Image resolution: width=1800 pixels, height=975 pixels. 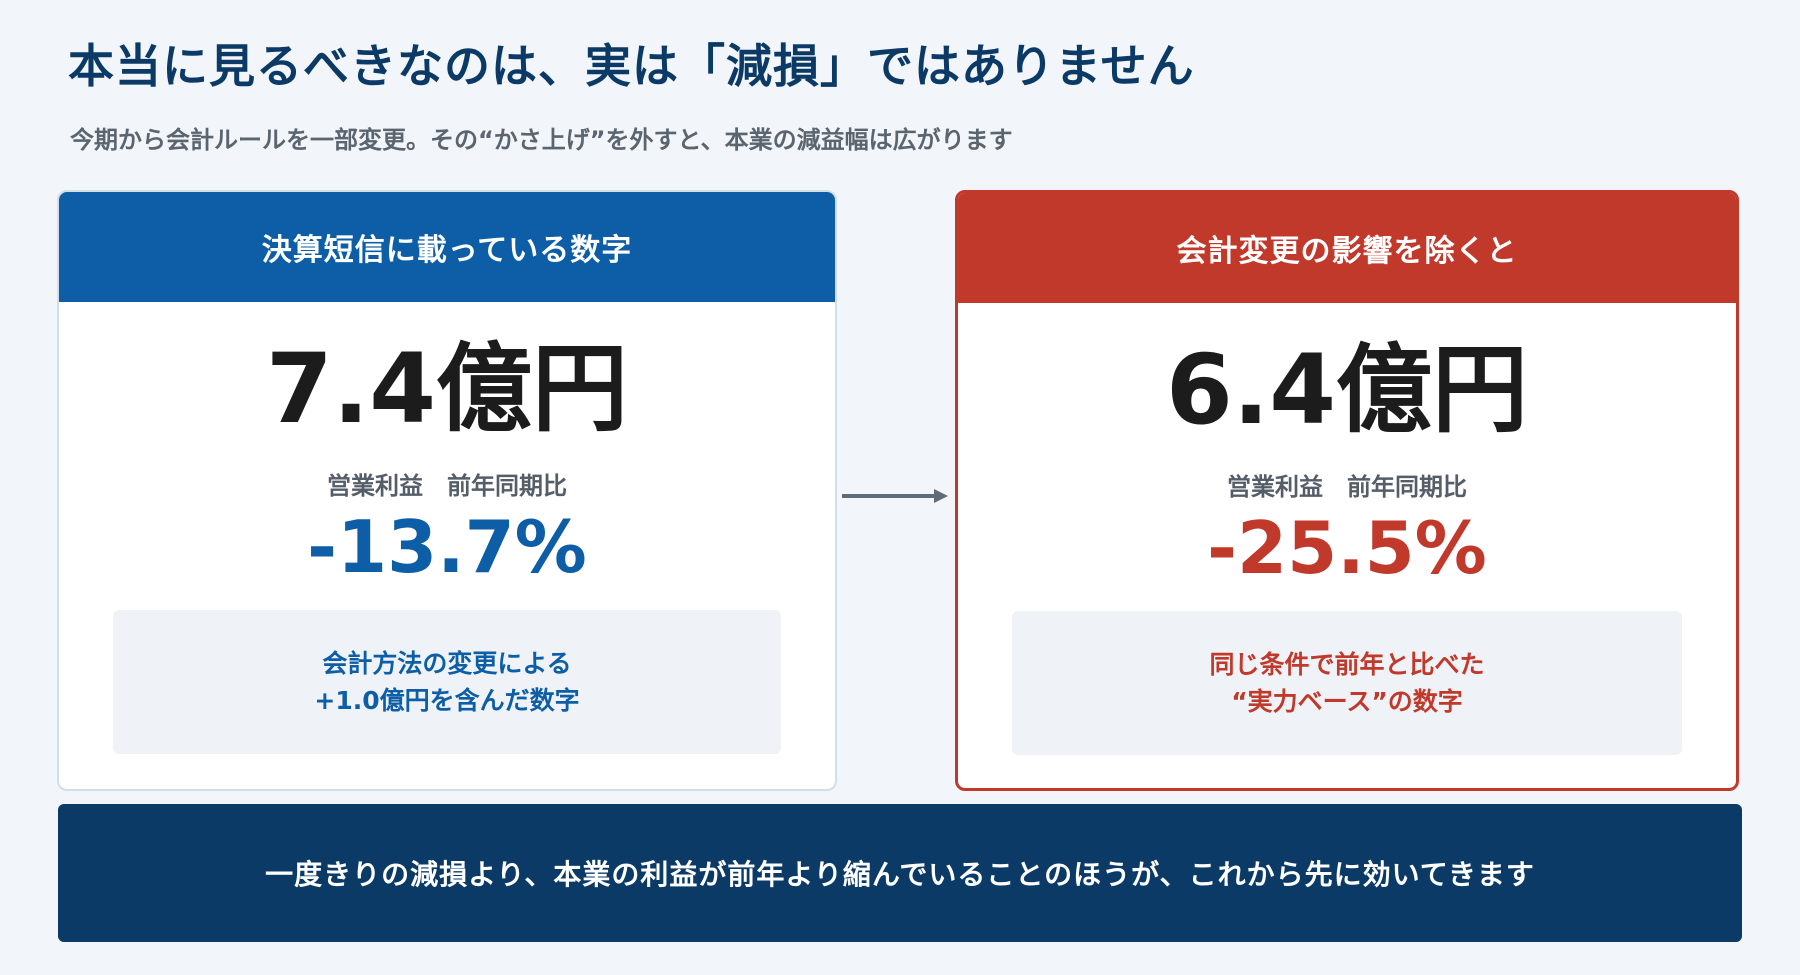 What do you see at coordinates (447, 547) in the screenshot?
I see `reported-yoy-change: -13.7%` at bounding box center [447, 547].